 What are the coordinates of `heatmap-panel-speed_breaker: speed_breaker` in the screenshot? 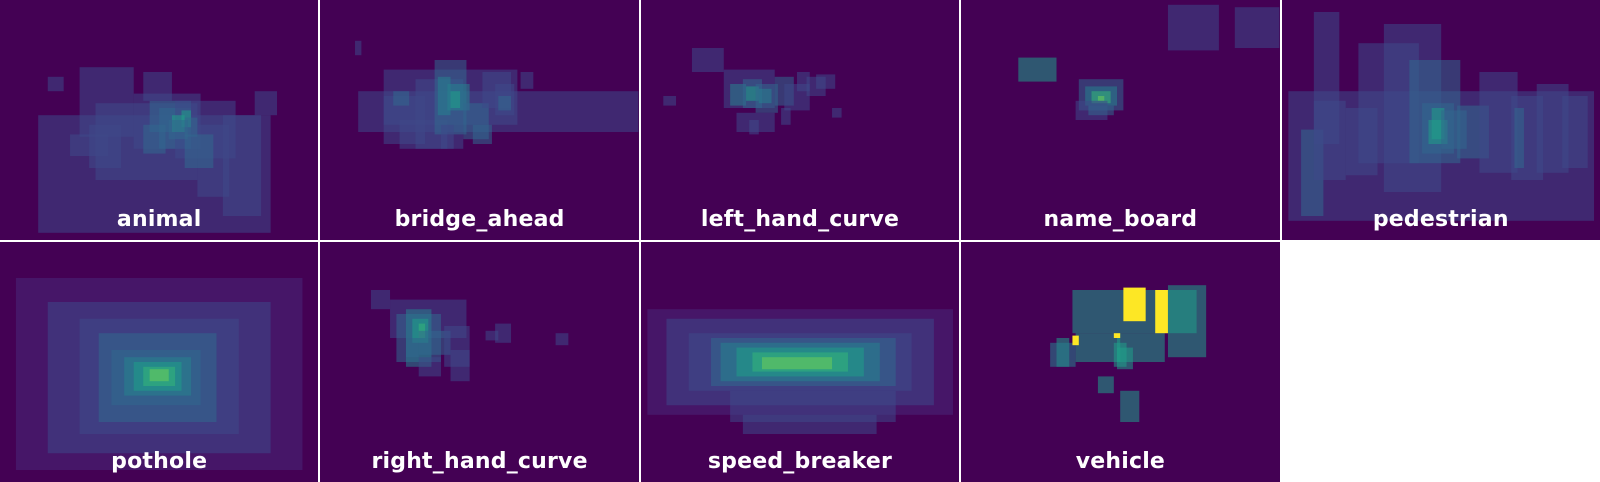 It's located at (800, 362).